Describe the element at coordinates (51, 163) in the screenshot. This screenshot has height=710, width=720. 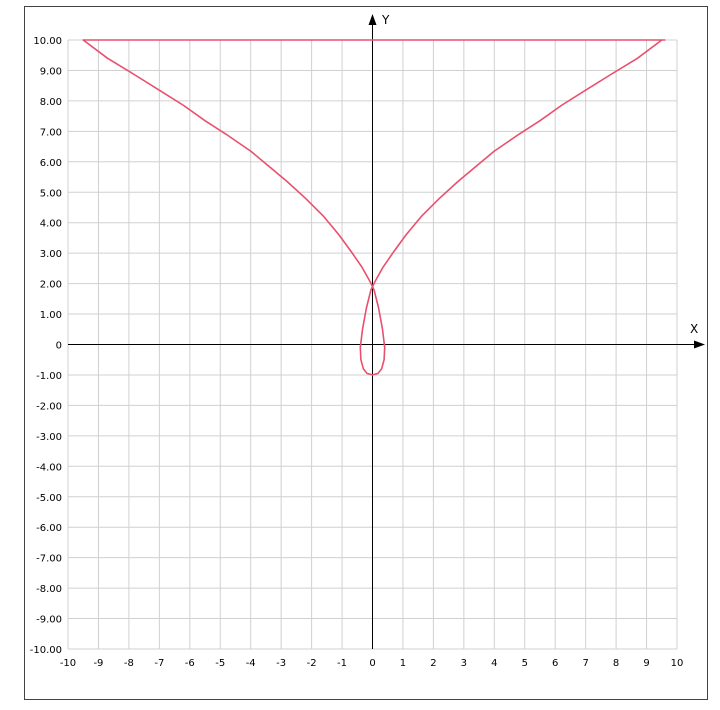
I see `y-tick-label: 6.00` at that location.